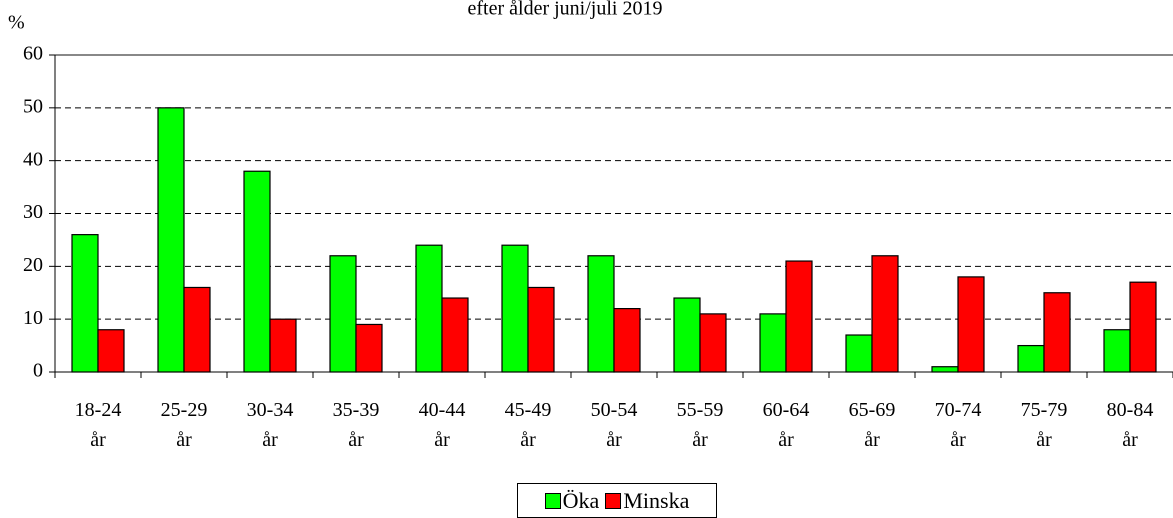 Image resolution: width=1173 pixels, height=518 pixels. I want to click on chart-title: efter ålder juni/juli 2019, so click(565, 10).